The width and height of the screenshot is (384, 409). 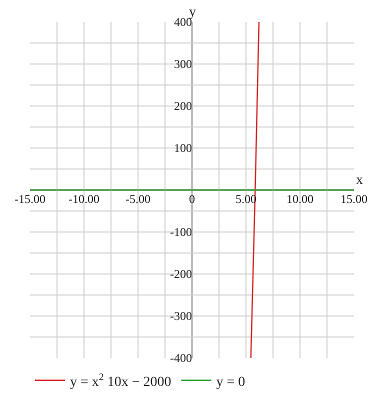 I want to click on x-tick-label: 0, so click(x=192, y=199).